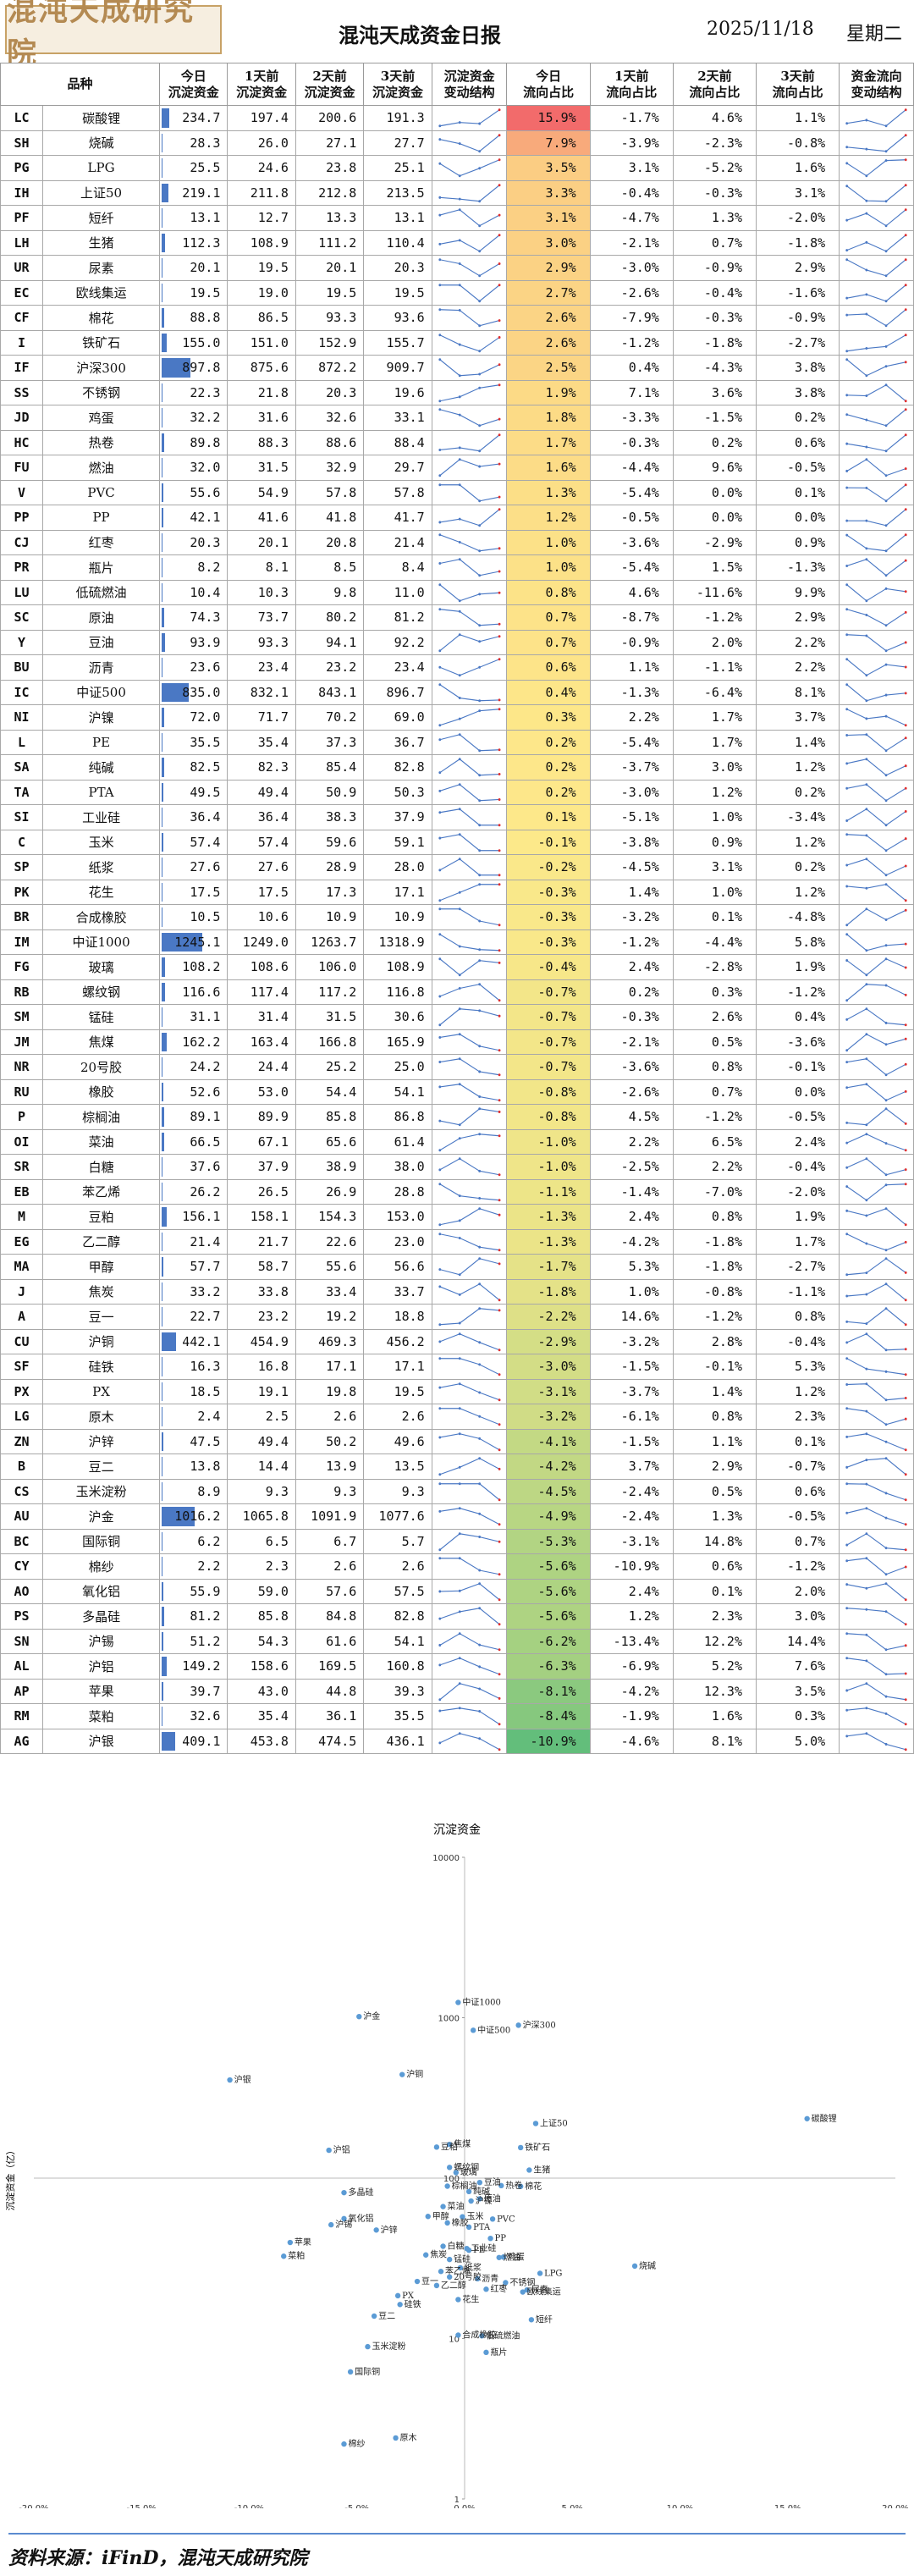 The height and width of the screenshot is (2576, 914). What do you see at coordinates (457, 1417) in the screenshot?
I see `table-row: LG 原木 2.4 2.5 2.6 2.6 -3.2% -6.1% 0.8% 2.3%` at bounding box center [457, 1417].